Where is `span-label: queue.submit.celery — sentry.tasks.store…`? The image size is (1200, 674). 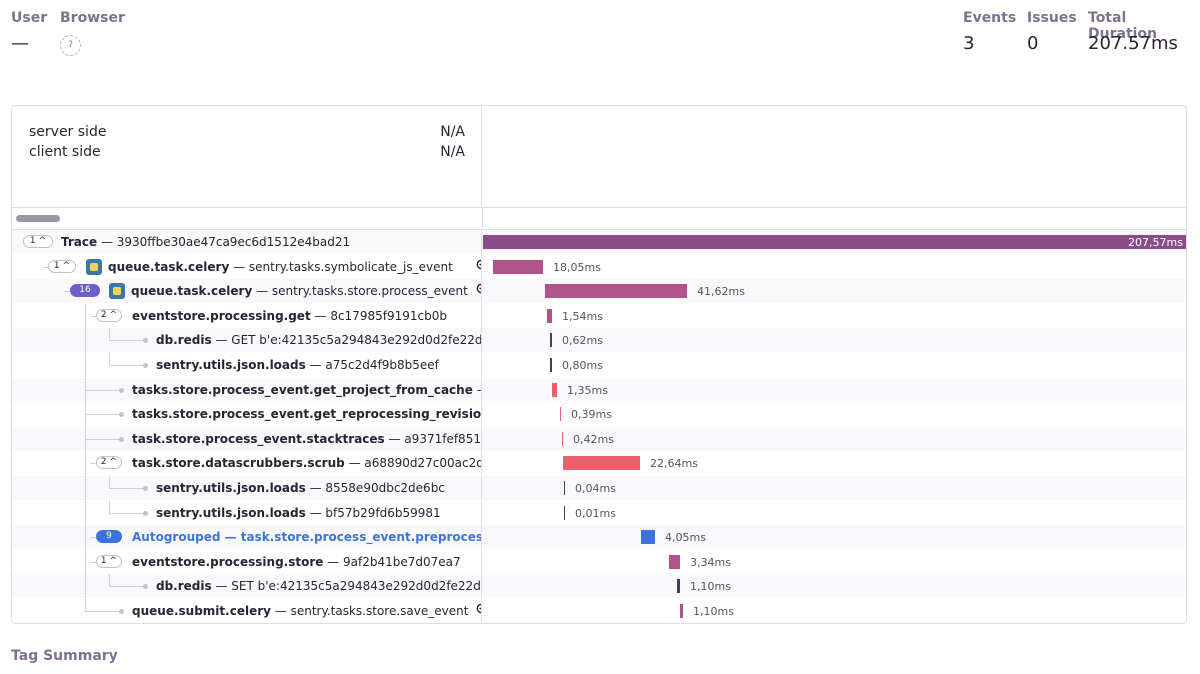
span-label: queue.submit.celery — sentry.tasks.store… is located at coordinates (300, 611).